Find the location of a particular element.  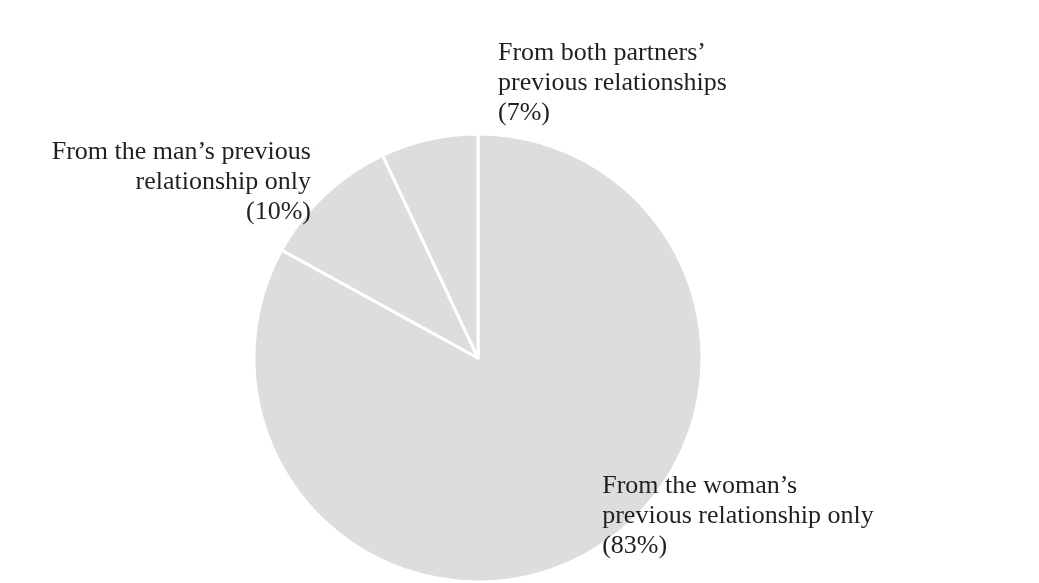

data-label: (10%) is located at coordinates (278, 210).